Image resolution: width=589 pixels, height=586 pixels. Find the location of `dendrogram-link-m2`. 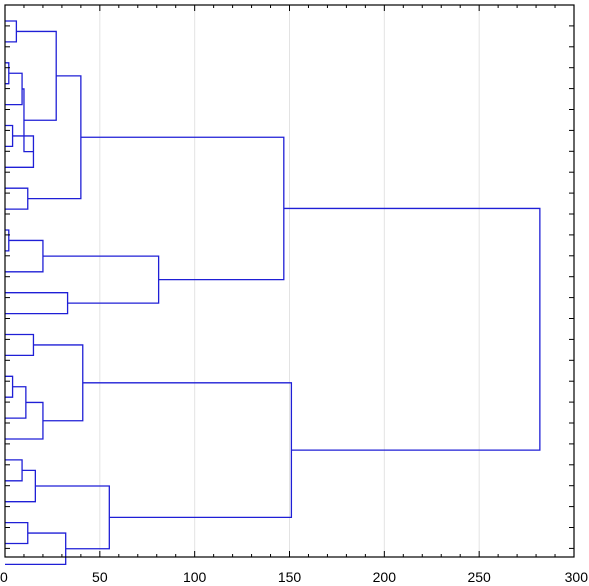

dendrogram-link-m2 is located at coordinates (7, 73).